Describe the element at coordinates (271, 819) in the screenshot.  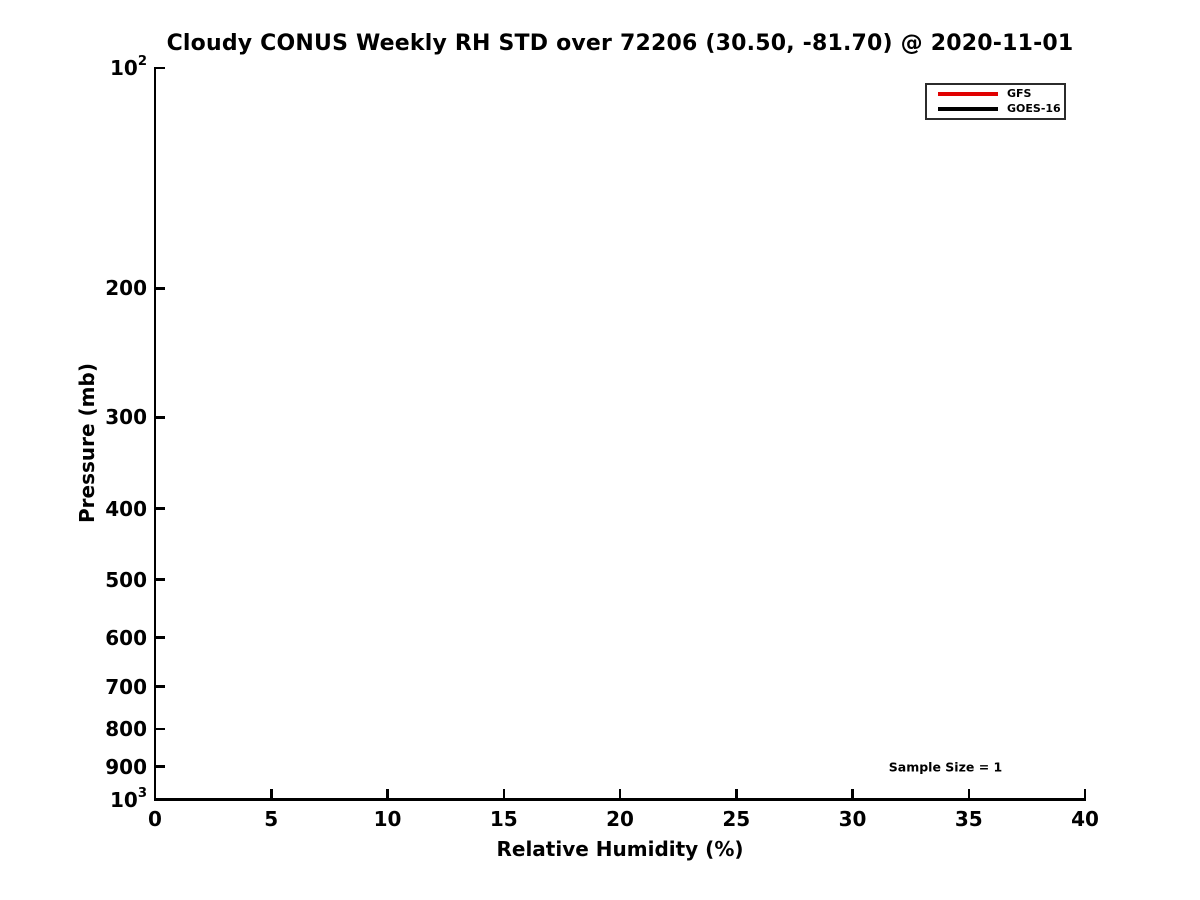
I see `x-tick-label: 5` at that location.